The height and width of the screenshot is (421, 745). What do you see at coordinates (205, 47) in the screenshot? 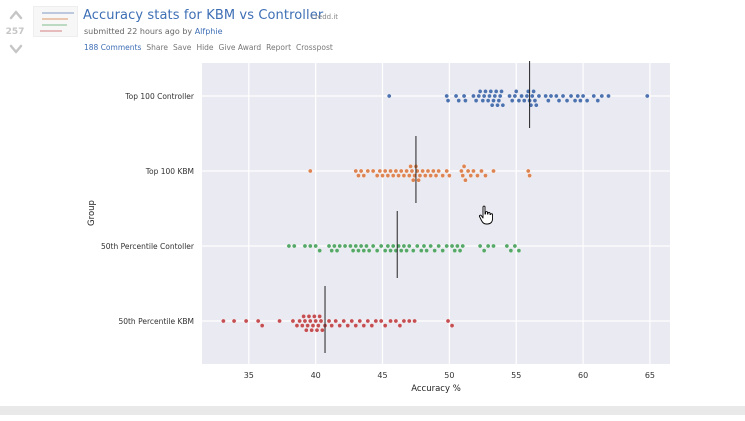
I see `hide-button: Hide` at bounding box center [205, 47].